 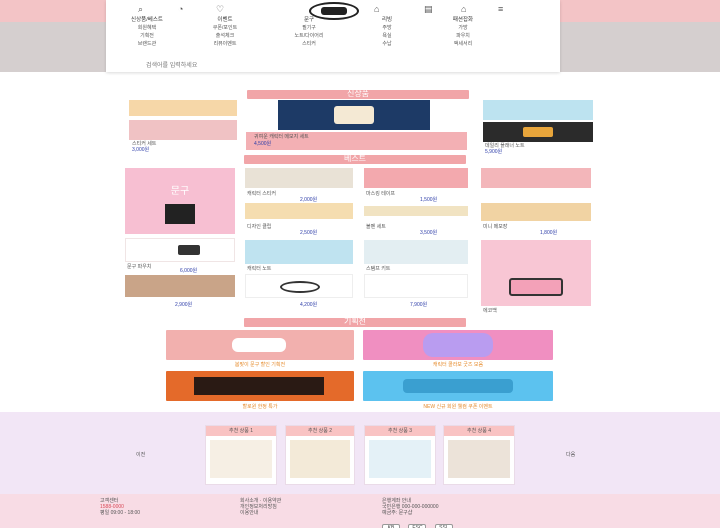 What do you see at coordinates (354, 115) in the screenshot?
I see `featured-product-image` at bounding box center [354, 115].